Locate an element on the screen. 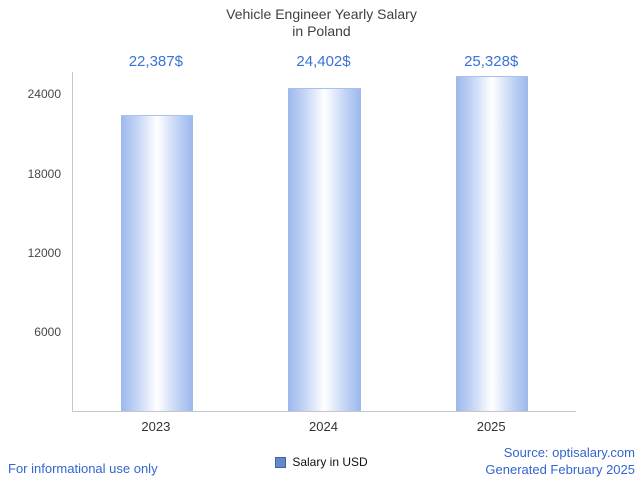 This screenshot has width=643, height=483. legend-item: Salary in USD is located at coordinates (321, 462).